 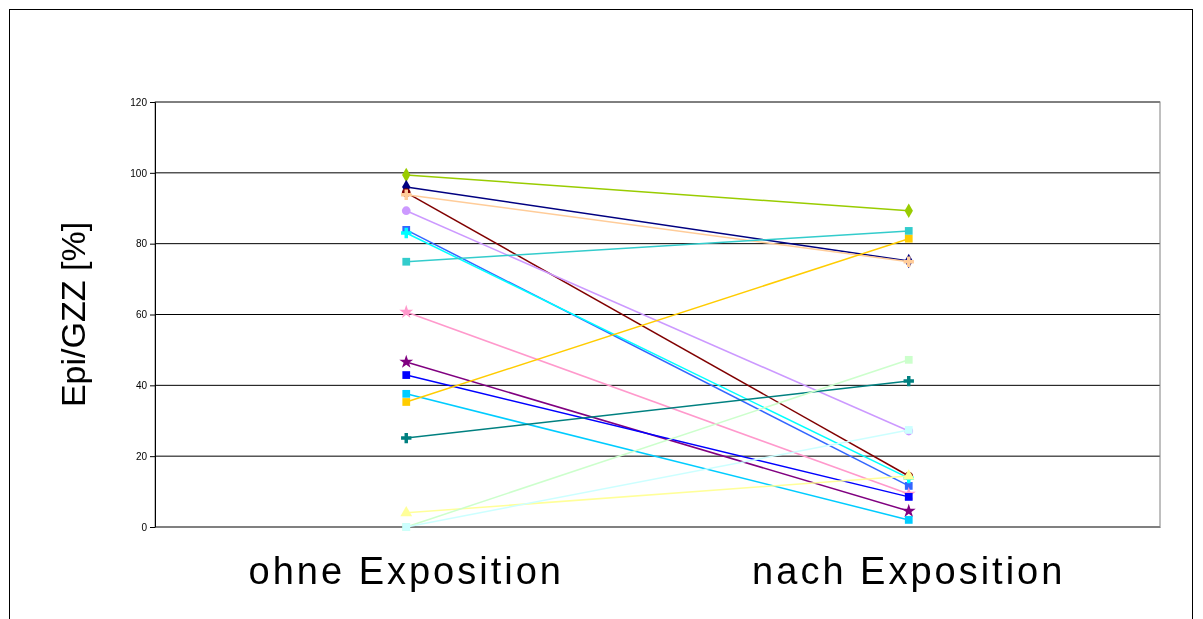 What do you see at coordinates (139, 102) in the screenshot?
I see `y-tick-label: 120` at bounding box center [139, 102].